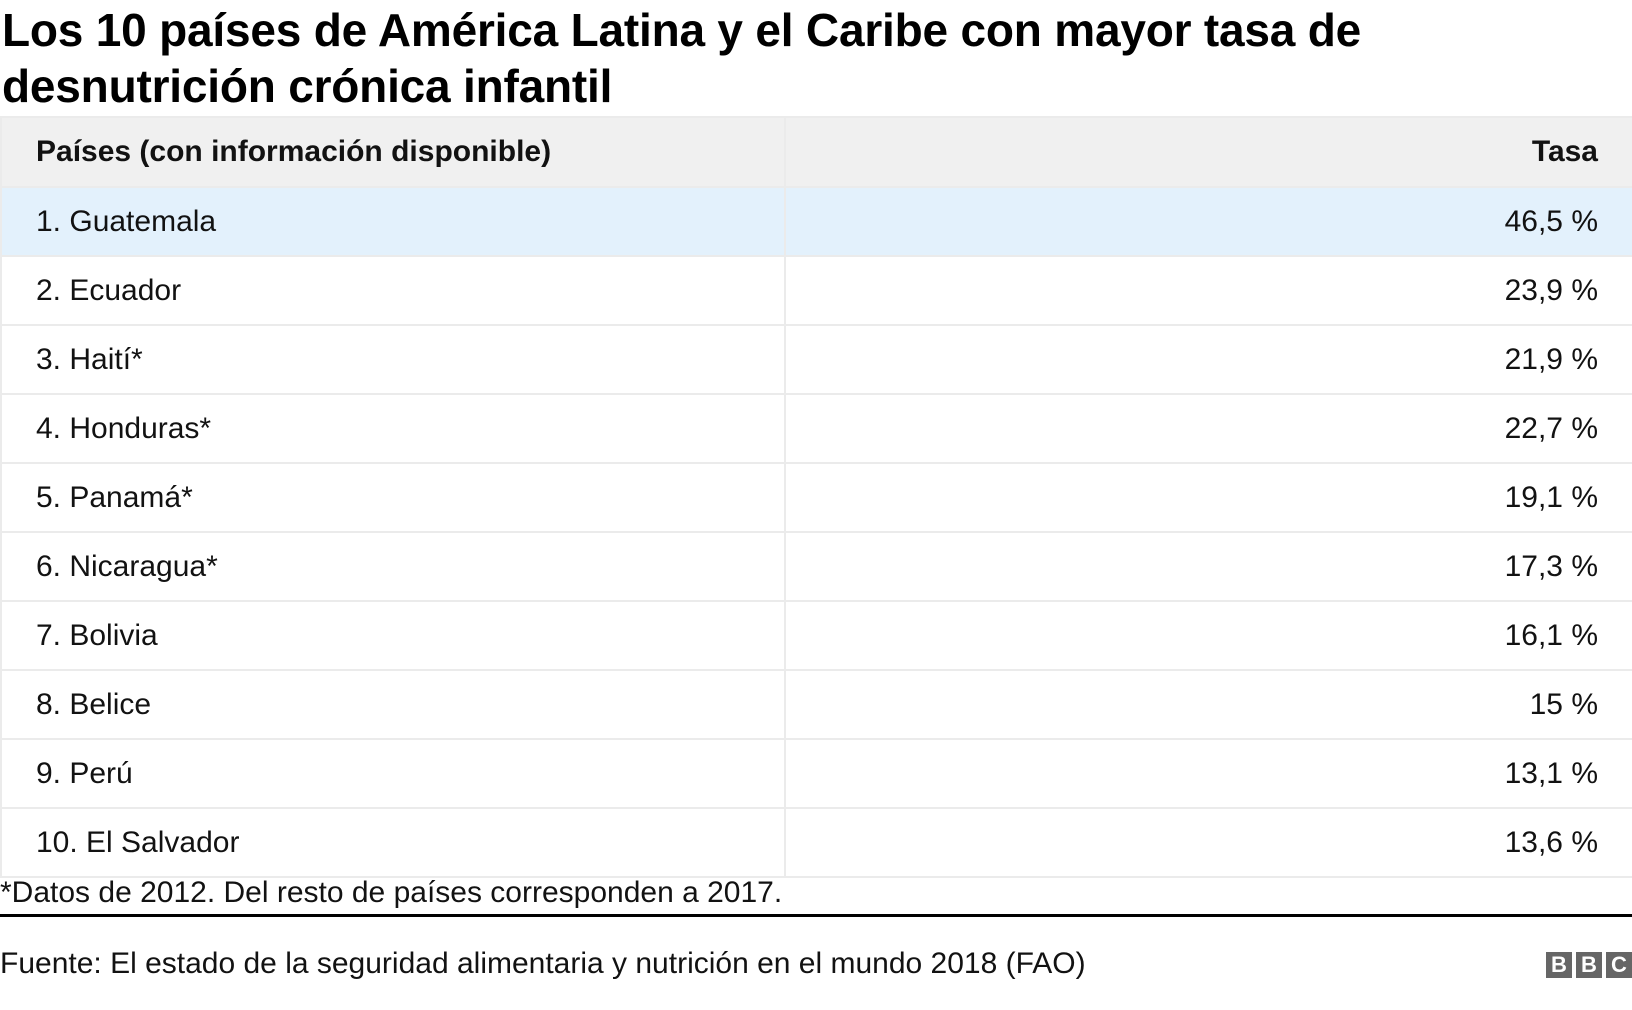 The width and height of the screenshot is (1632, 1010). I want to click on table-row: 2. Ecuador 23,9 %, so click(816, 290).